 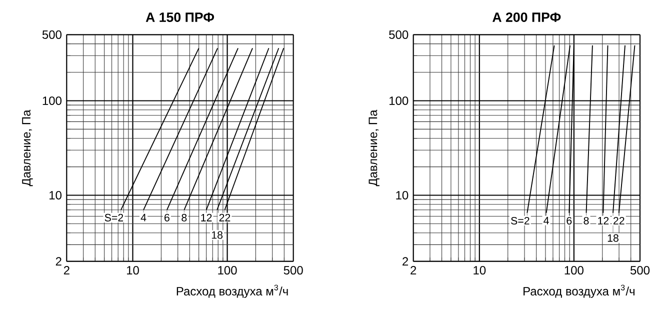 I want to click on chart-title: A 150 ПРФ, so click(x=180, y=17).